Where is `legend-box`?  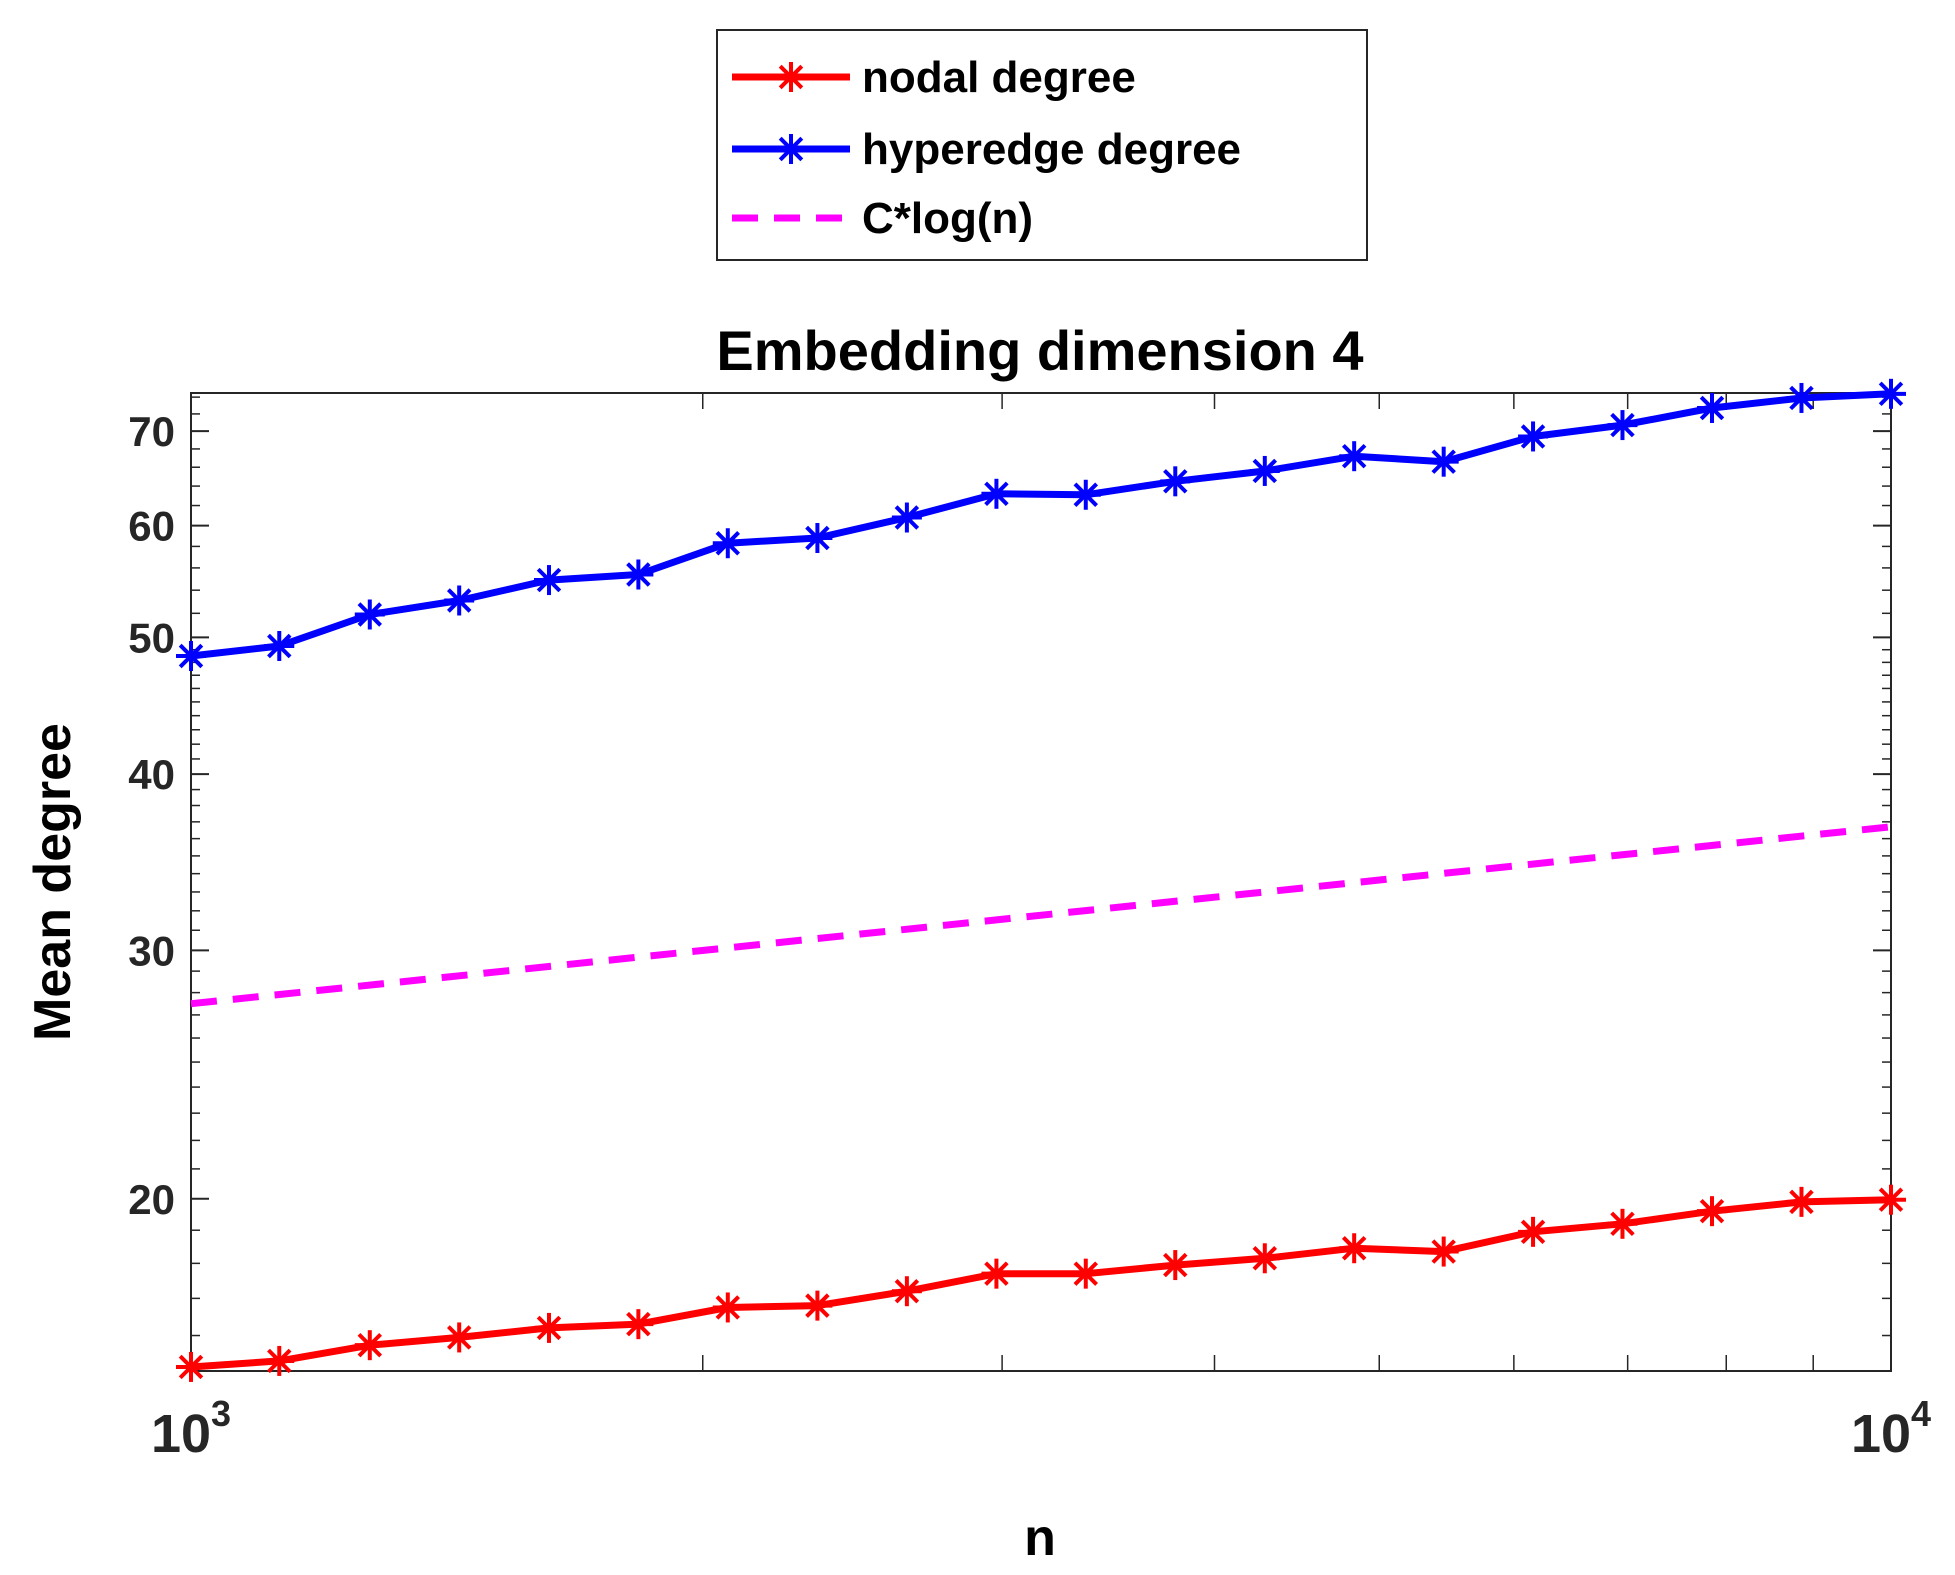 legend-box is located at coordinates (1042, 145).